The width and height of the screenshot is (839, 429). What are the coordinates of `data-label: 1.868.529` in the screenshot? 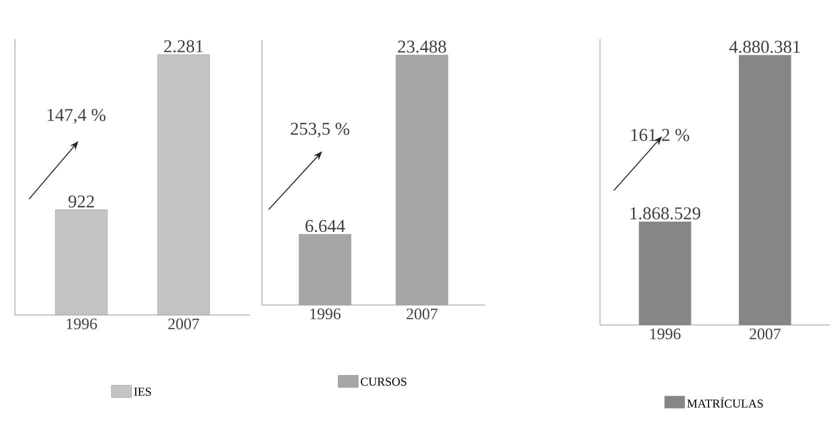 It's located at (665, 213).